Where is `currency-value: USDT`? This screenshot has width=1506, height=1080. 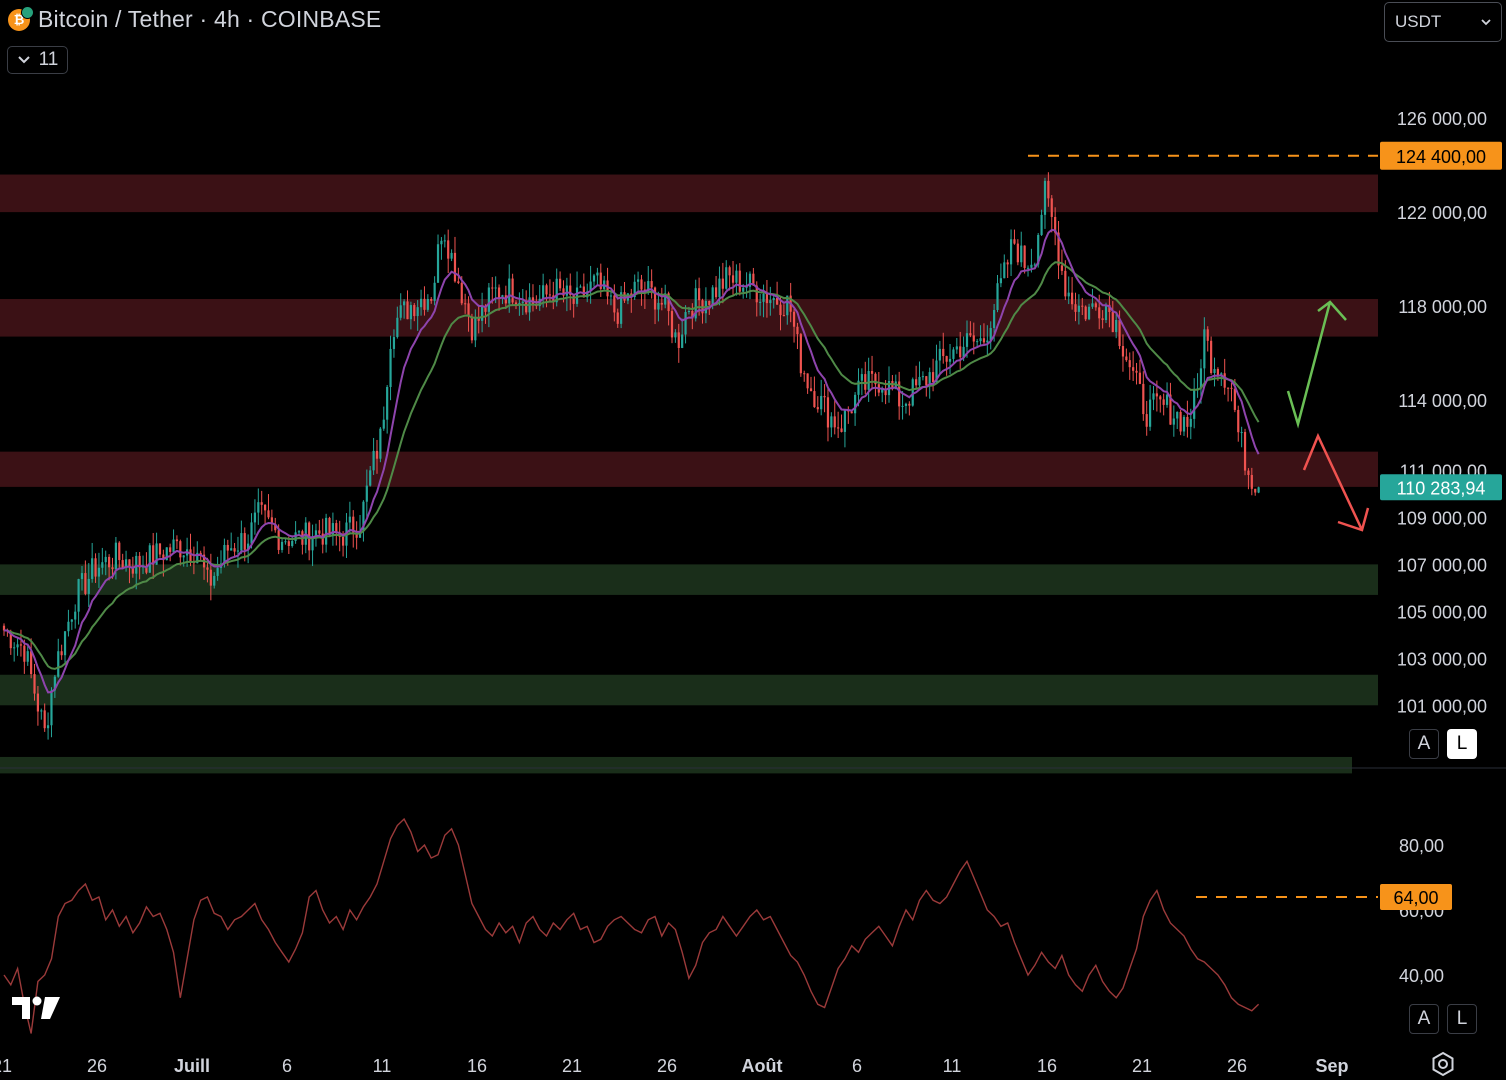
currency-value: USDT is located at coordinates (1418, 21).